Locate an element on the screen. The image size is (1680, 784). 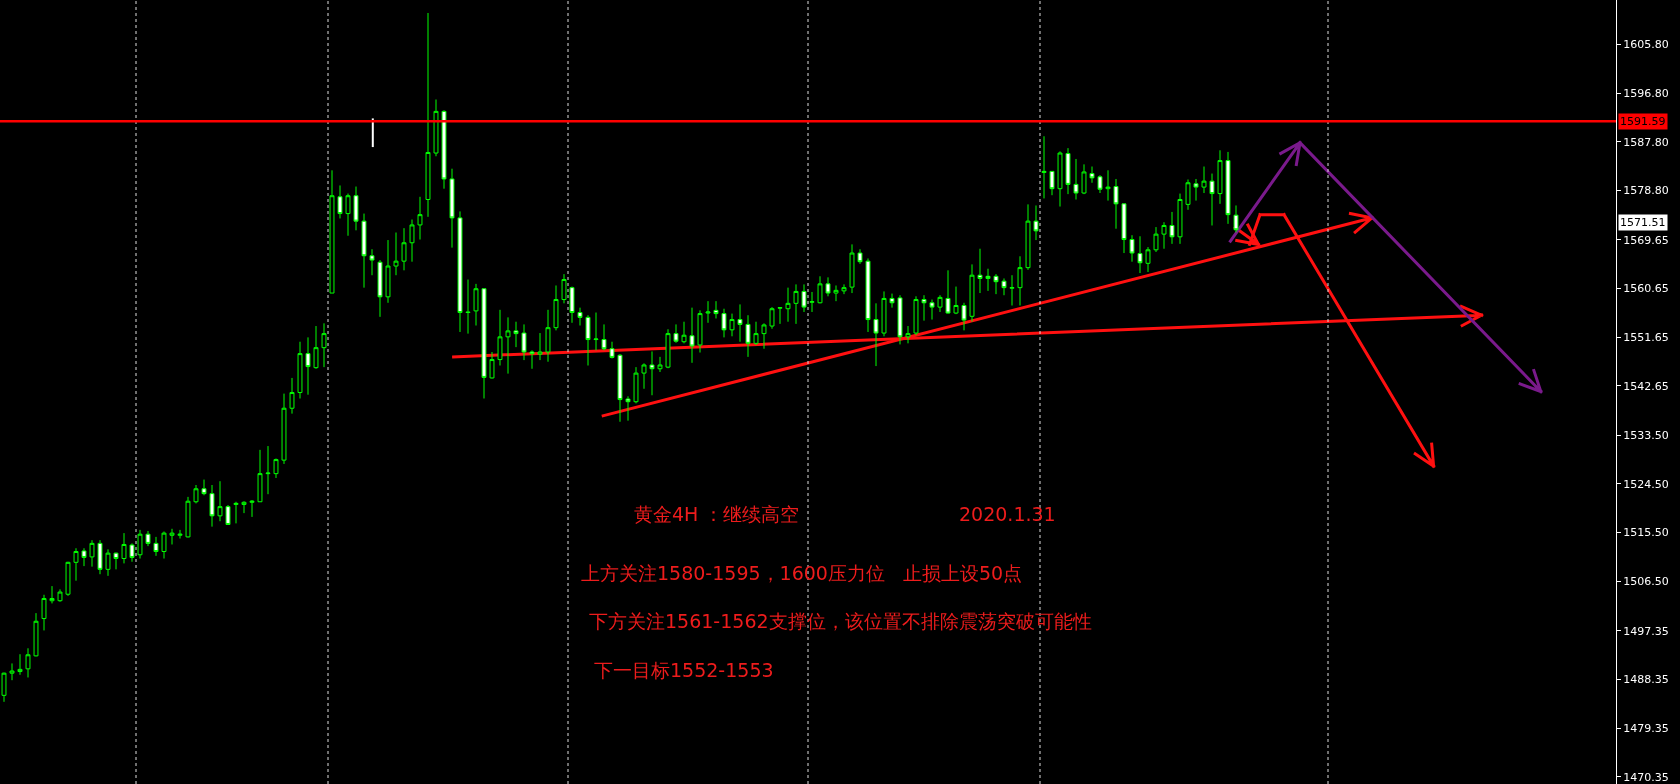
y-tick-label: 1578.80 is located at coordinates (1646, 191).